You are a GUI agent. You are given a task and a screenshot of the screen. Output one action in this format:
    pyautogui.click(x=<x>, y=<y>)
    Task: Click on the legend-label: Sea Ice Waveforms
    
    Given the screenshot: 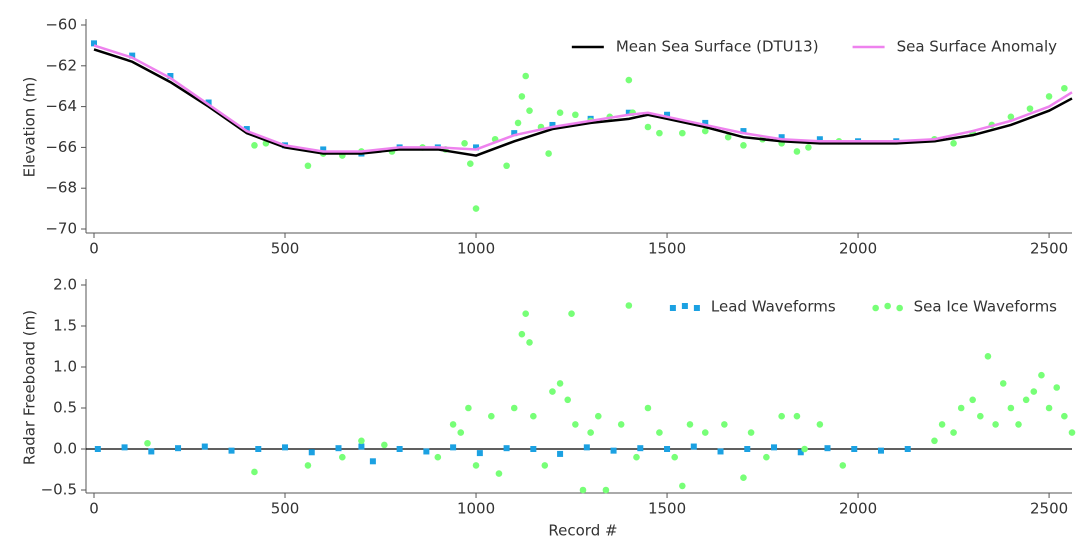 What is the action you would take?
    pyautogui.click(x=986, y=307)
    